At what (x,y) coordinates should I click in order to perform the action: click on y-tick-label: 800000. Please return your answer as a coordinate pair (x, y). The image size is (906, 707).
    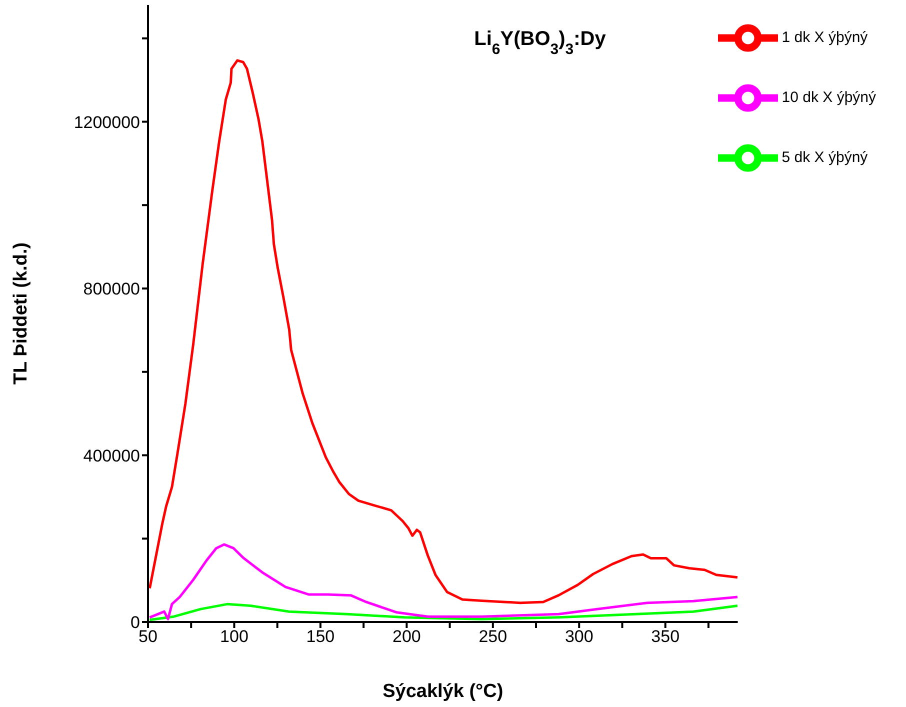
    Looking at the image, I should click on (111, 289).